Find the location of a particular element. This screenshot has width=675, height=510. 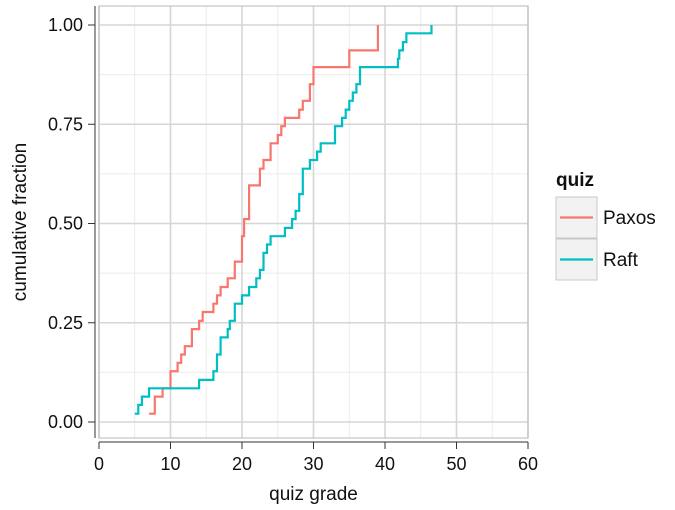

y-tick-label: 0.75 is located at coordinates (65, 124).